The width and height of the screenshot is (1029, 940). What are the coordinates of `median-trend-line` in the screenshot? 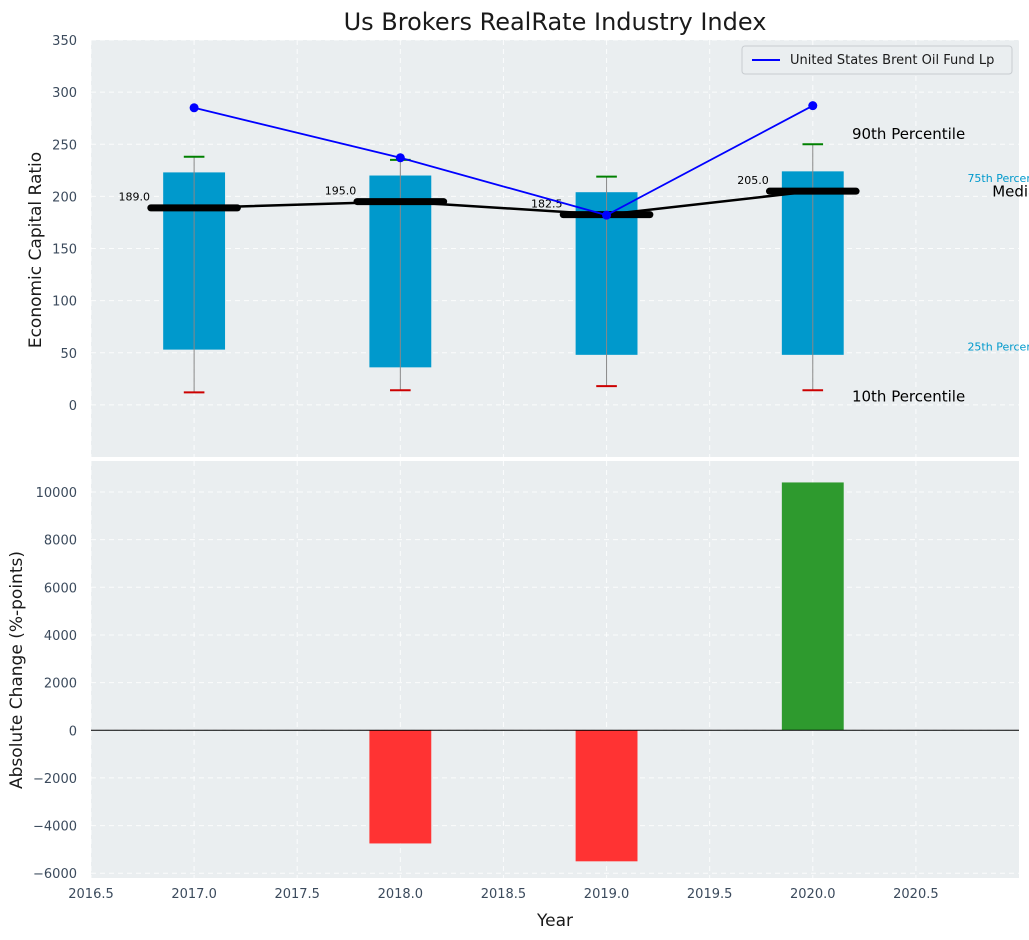 It's located at (503, 202).